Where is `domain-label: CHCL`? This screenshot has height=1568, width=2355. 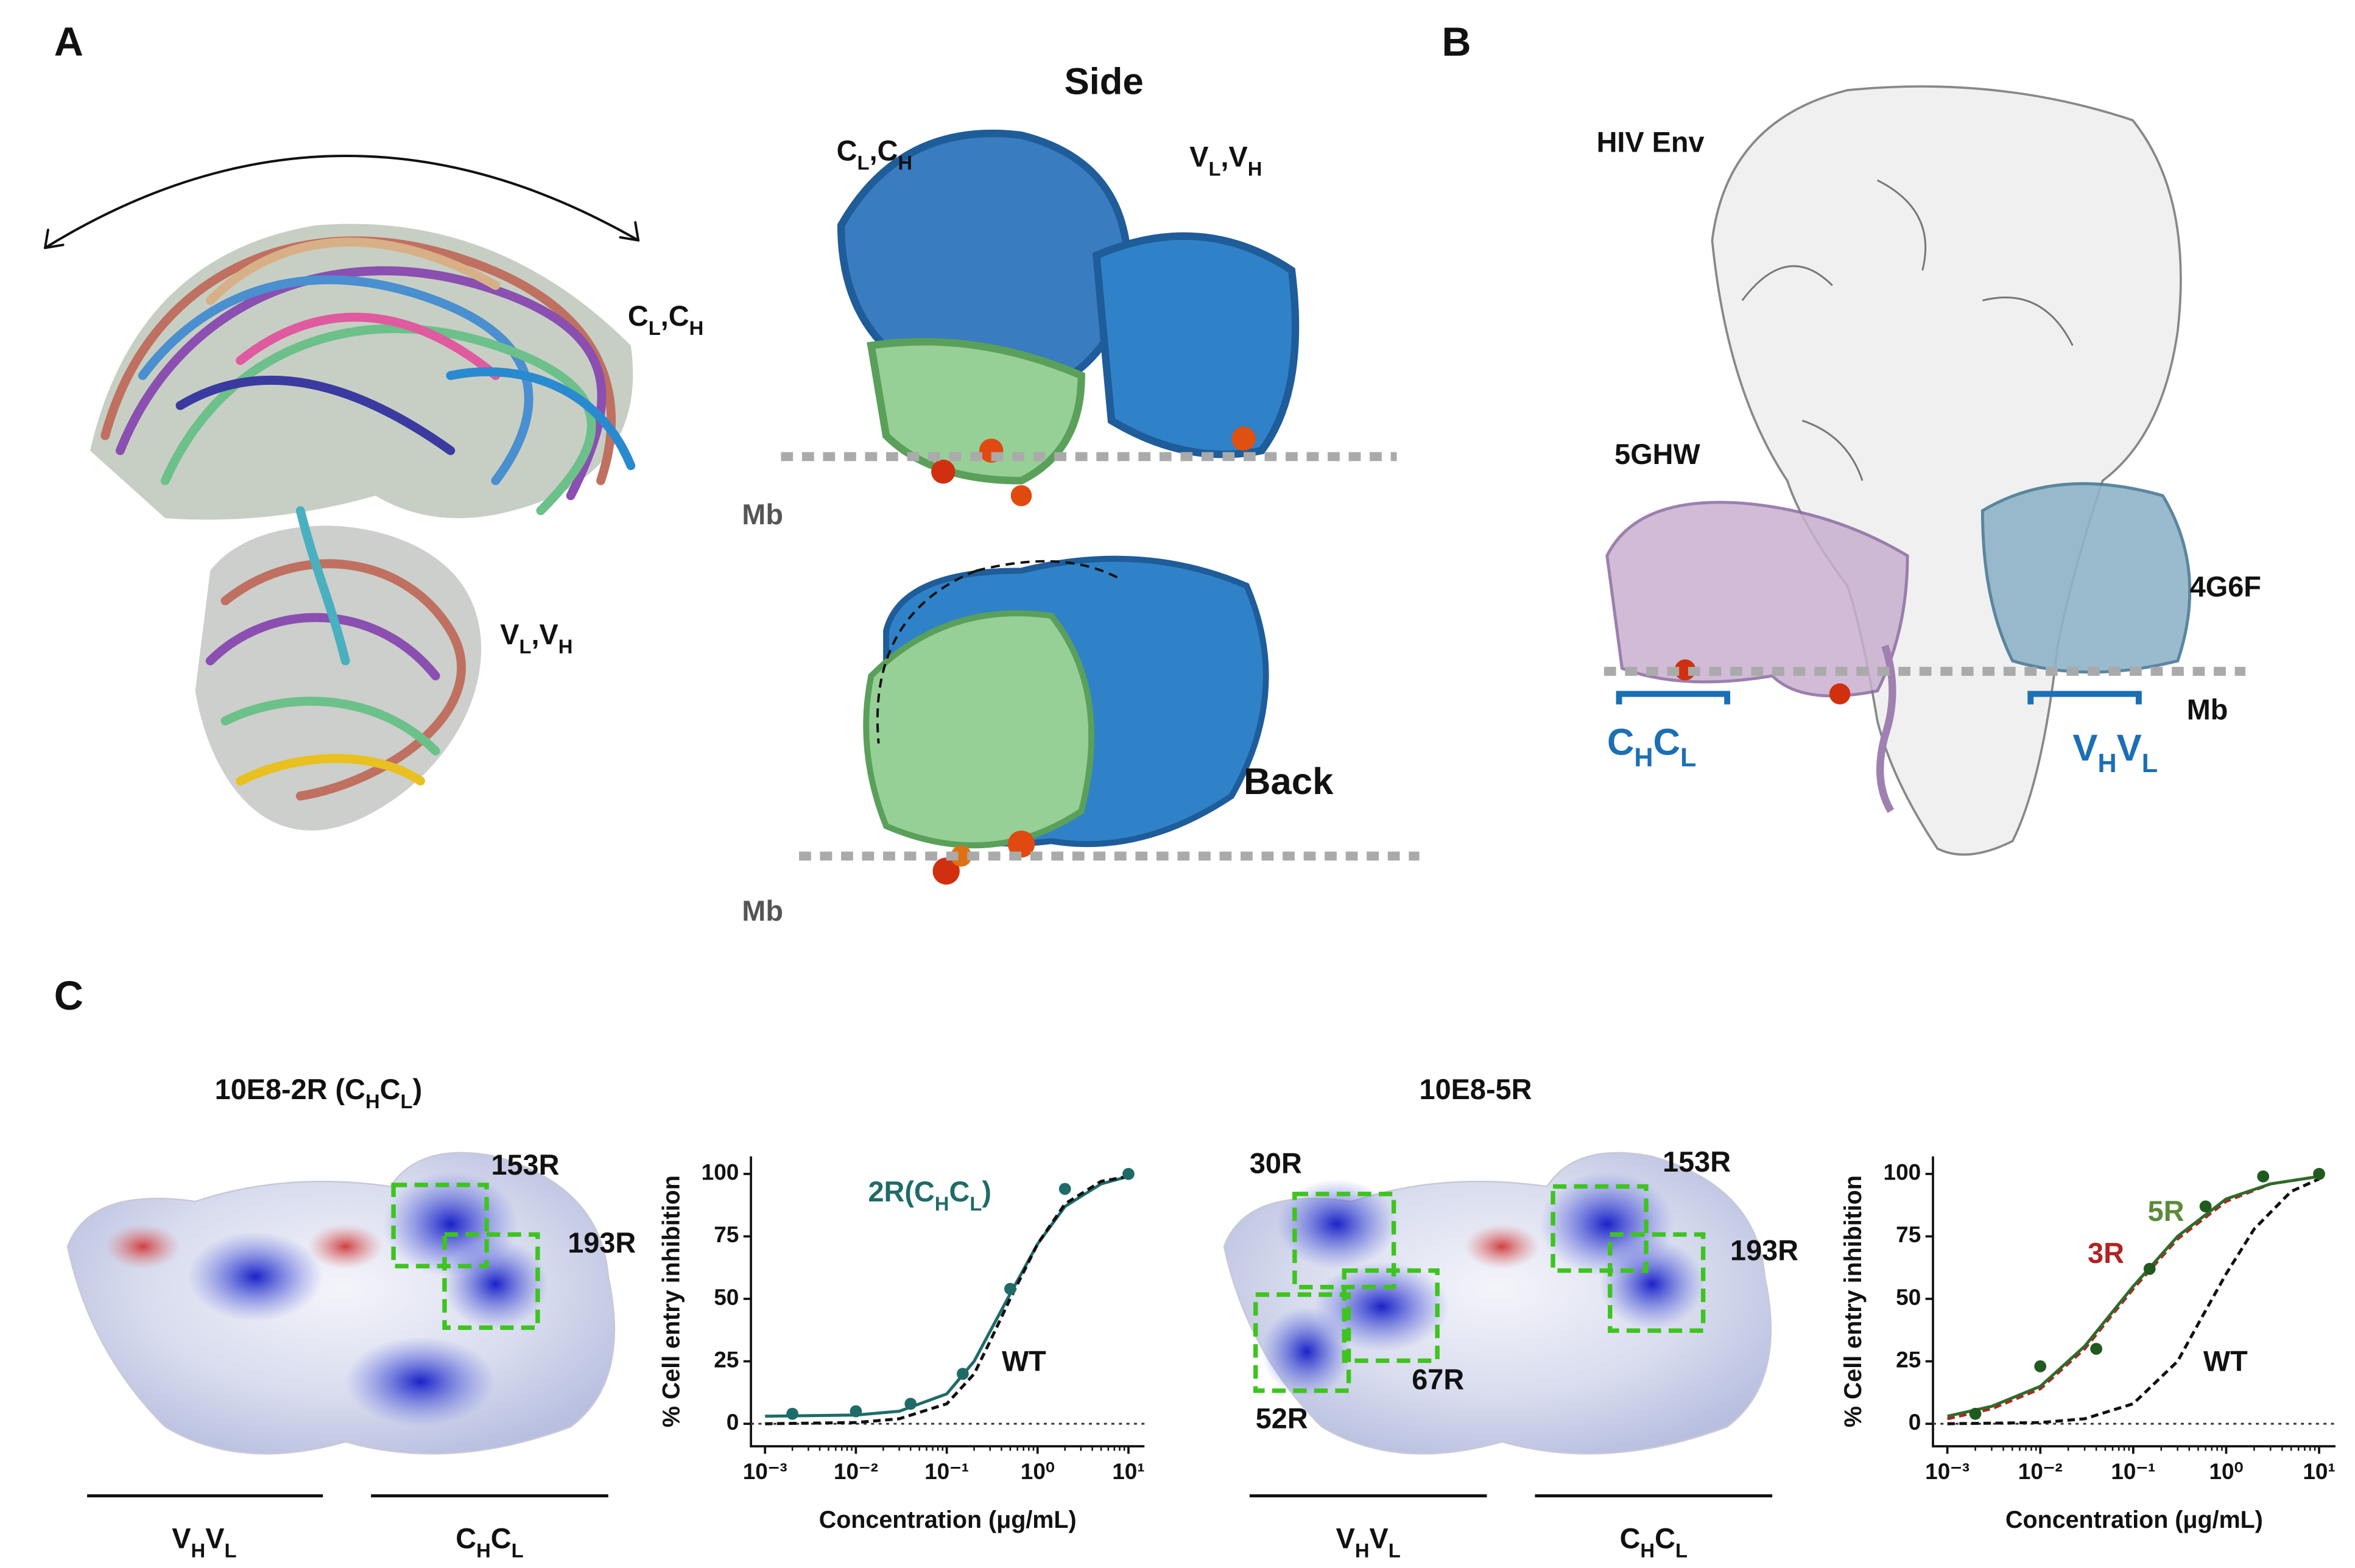 domain-label: CHCL is located at coordinates (1654, 1542).